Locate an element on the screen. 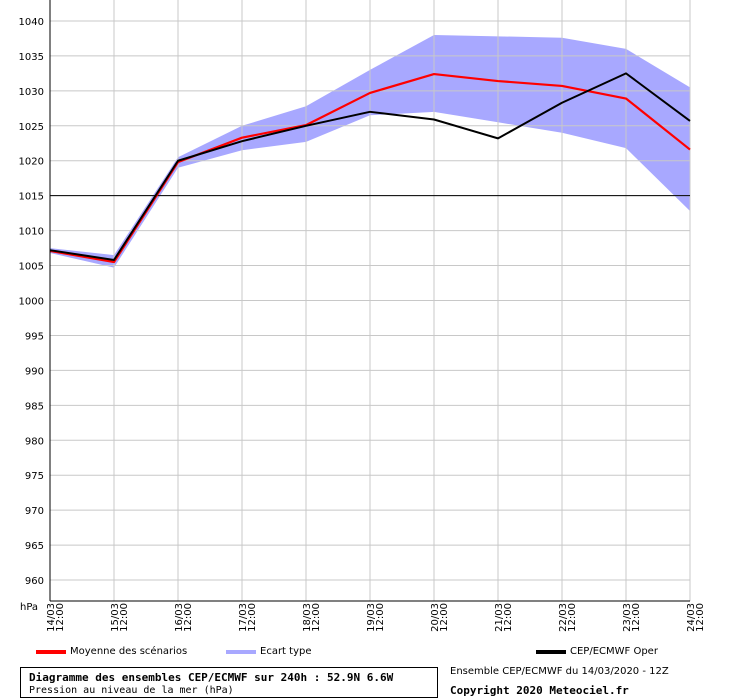  y-tick-label: 1000 is located at coordinates (31, 302).